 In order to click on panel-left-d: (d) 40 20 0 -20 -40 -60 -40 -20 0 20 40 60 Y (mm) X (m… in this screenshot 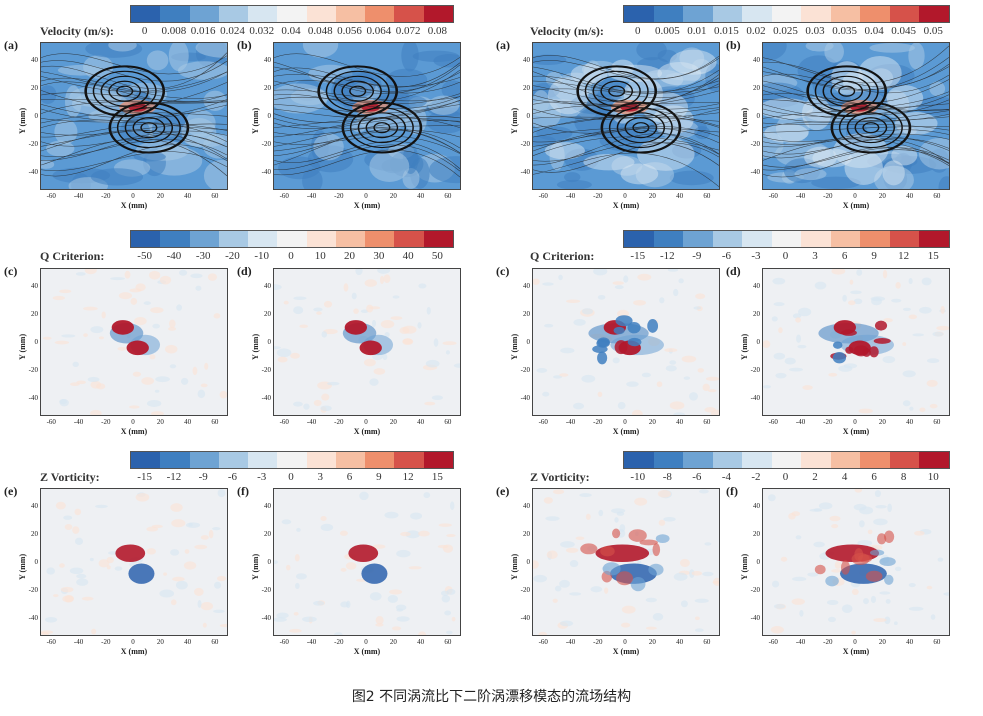, I will do `click(349, 350)`.